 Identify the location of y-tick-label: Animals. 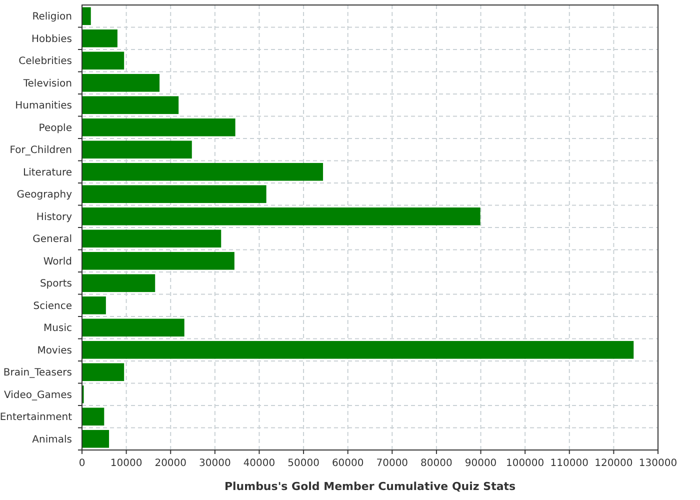
(52, 440).